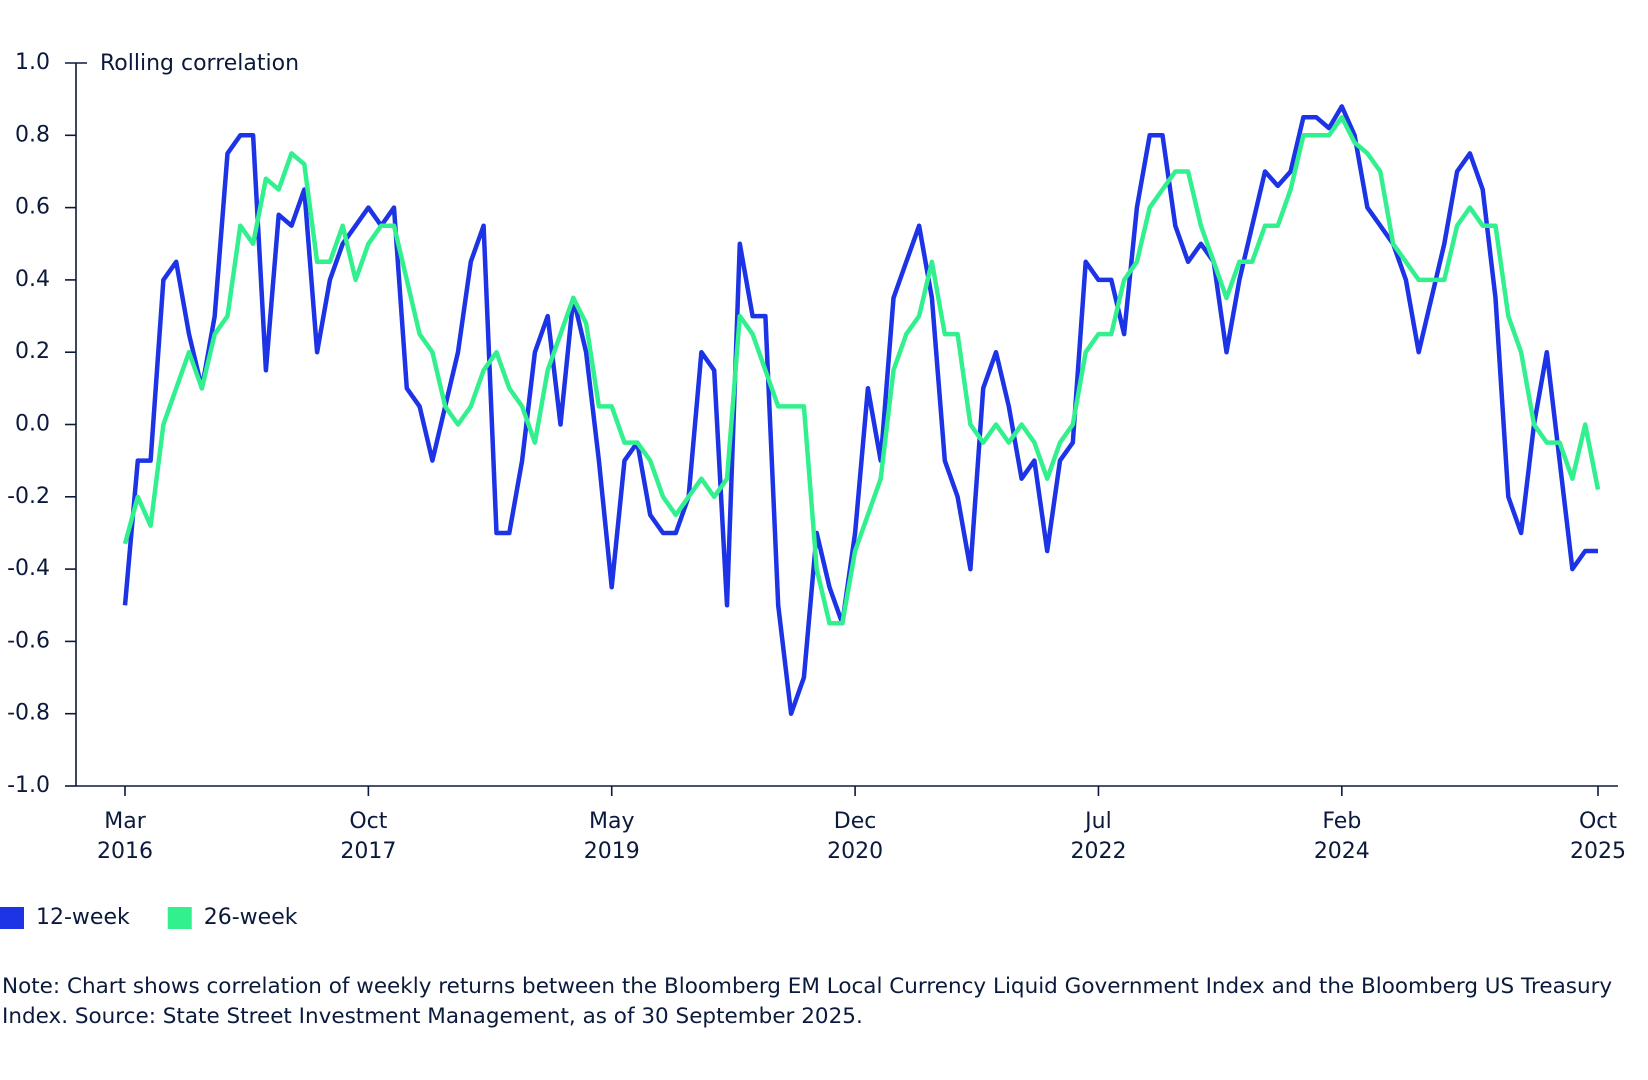  What do you see at coordinates (612, 836) in the screenshot?
I see `x-tick-label: May 2019` at bounding box center [612, 836].